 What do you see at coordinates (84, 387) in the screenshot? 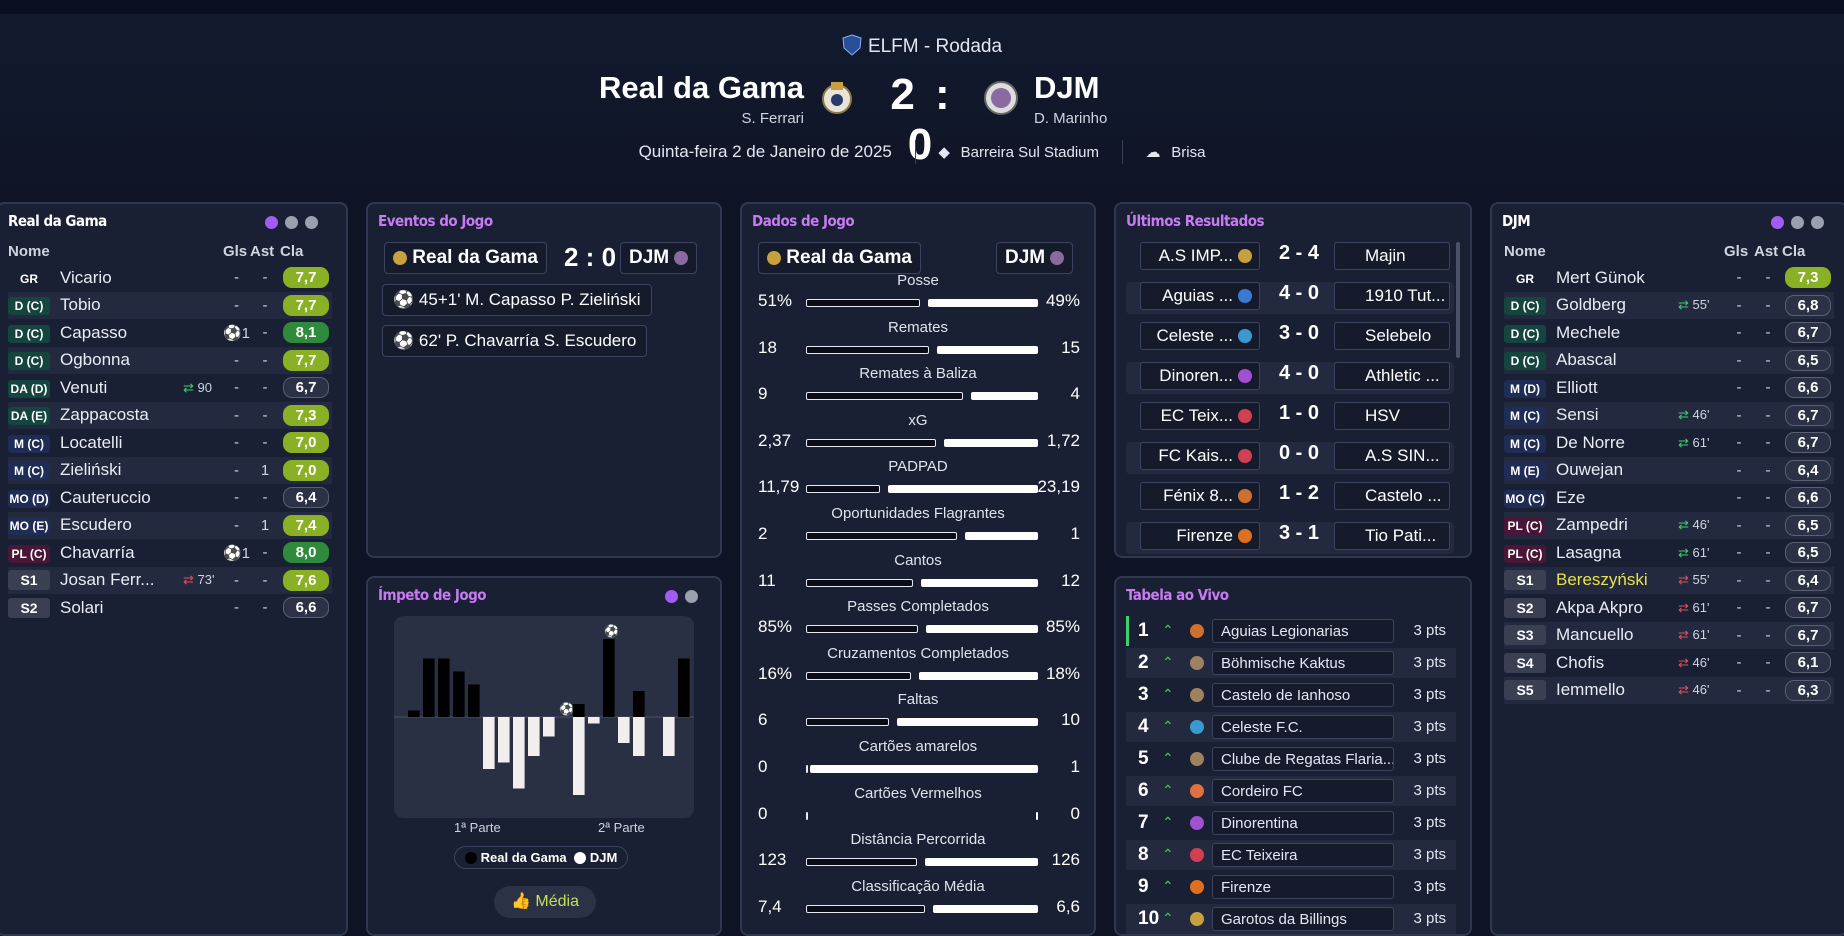
I see `player-name: Venuti` at bounding box center [84, 387].